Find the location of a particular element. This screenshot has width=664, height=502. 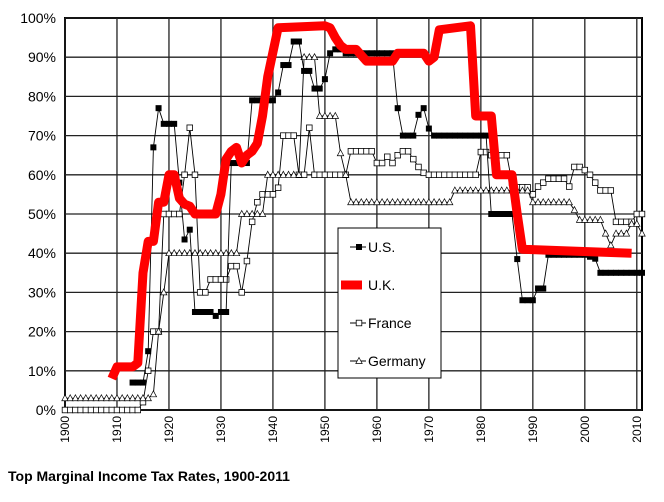

legend-label: U.S. is located at coordinates (381, 247).